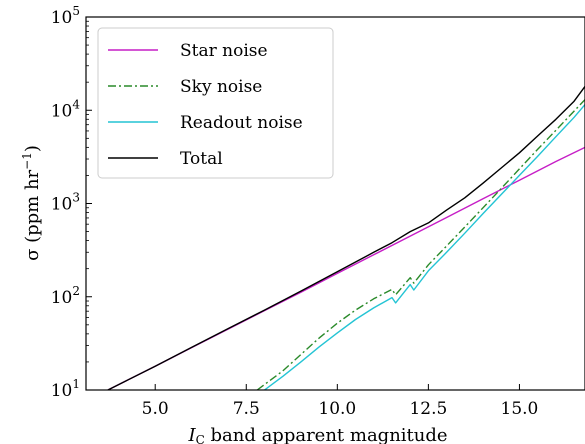  Describe the element at coordinates (221, 87) in the screenshot. I see `legend-label: Sky noise` at that location.